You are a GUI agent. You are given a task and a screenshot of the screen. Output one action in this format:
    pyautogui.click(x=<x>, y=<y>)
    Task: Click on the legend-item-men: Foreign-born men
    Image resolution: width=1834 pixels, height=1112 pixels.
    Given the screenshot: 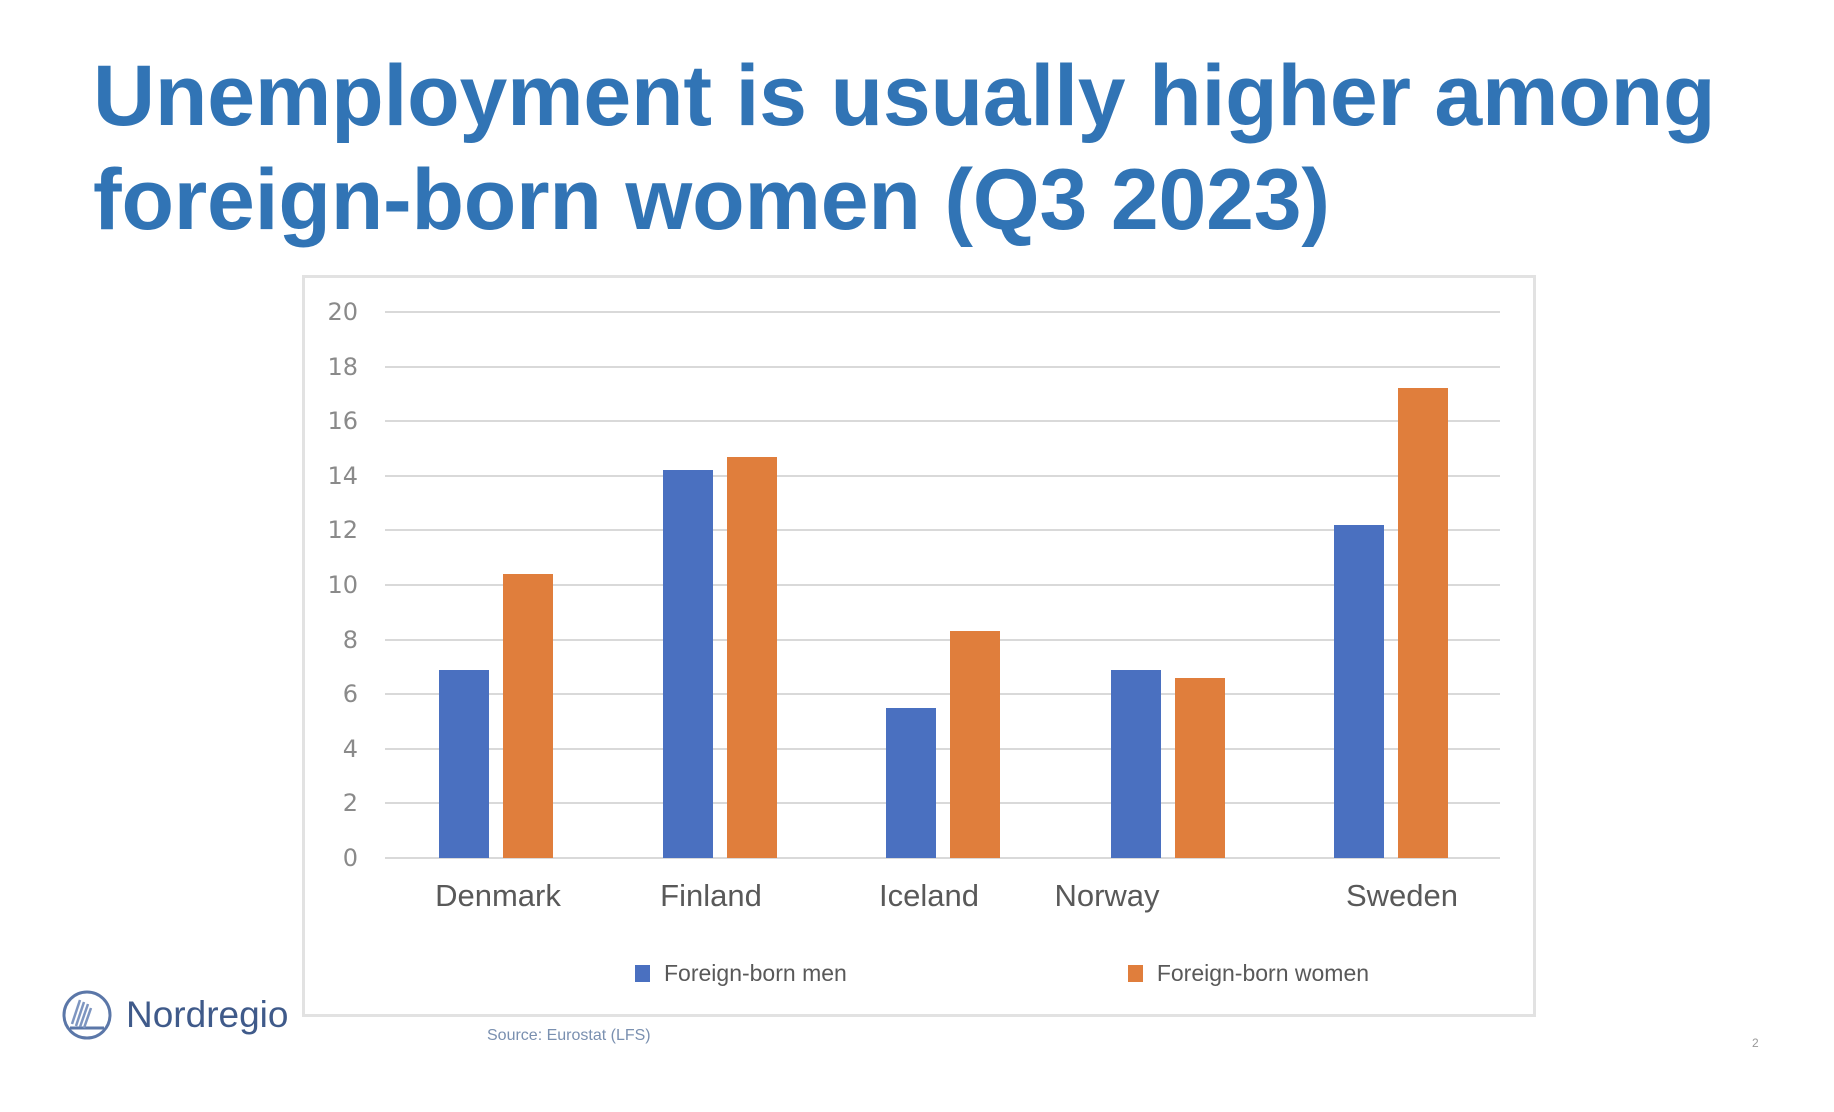 What is the action you would take?
    pyautogui.click(x=741, y=973)
    